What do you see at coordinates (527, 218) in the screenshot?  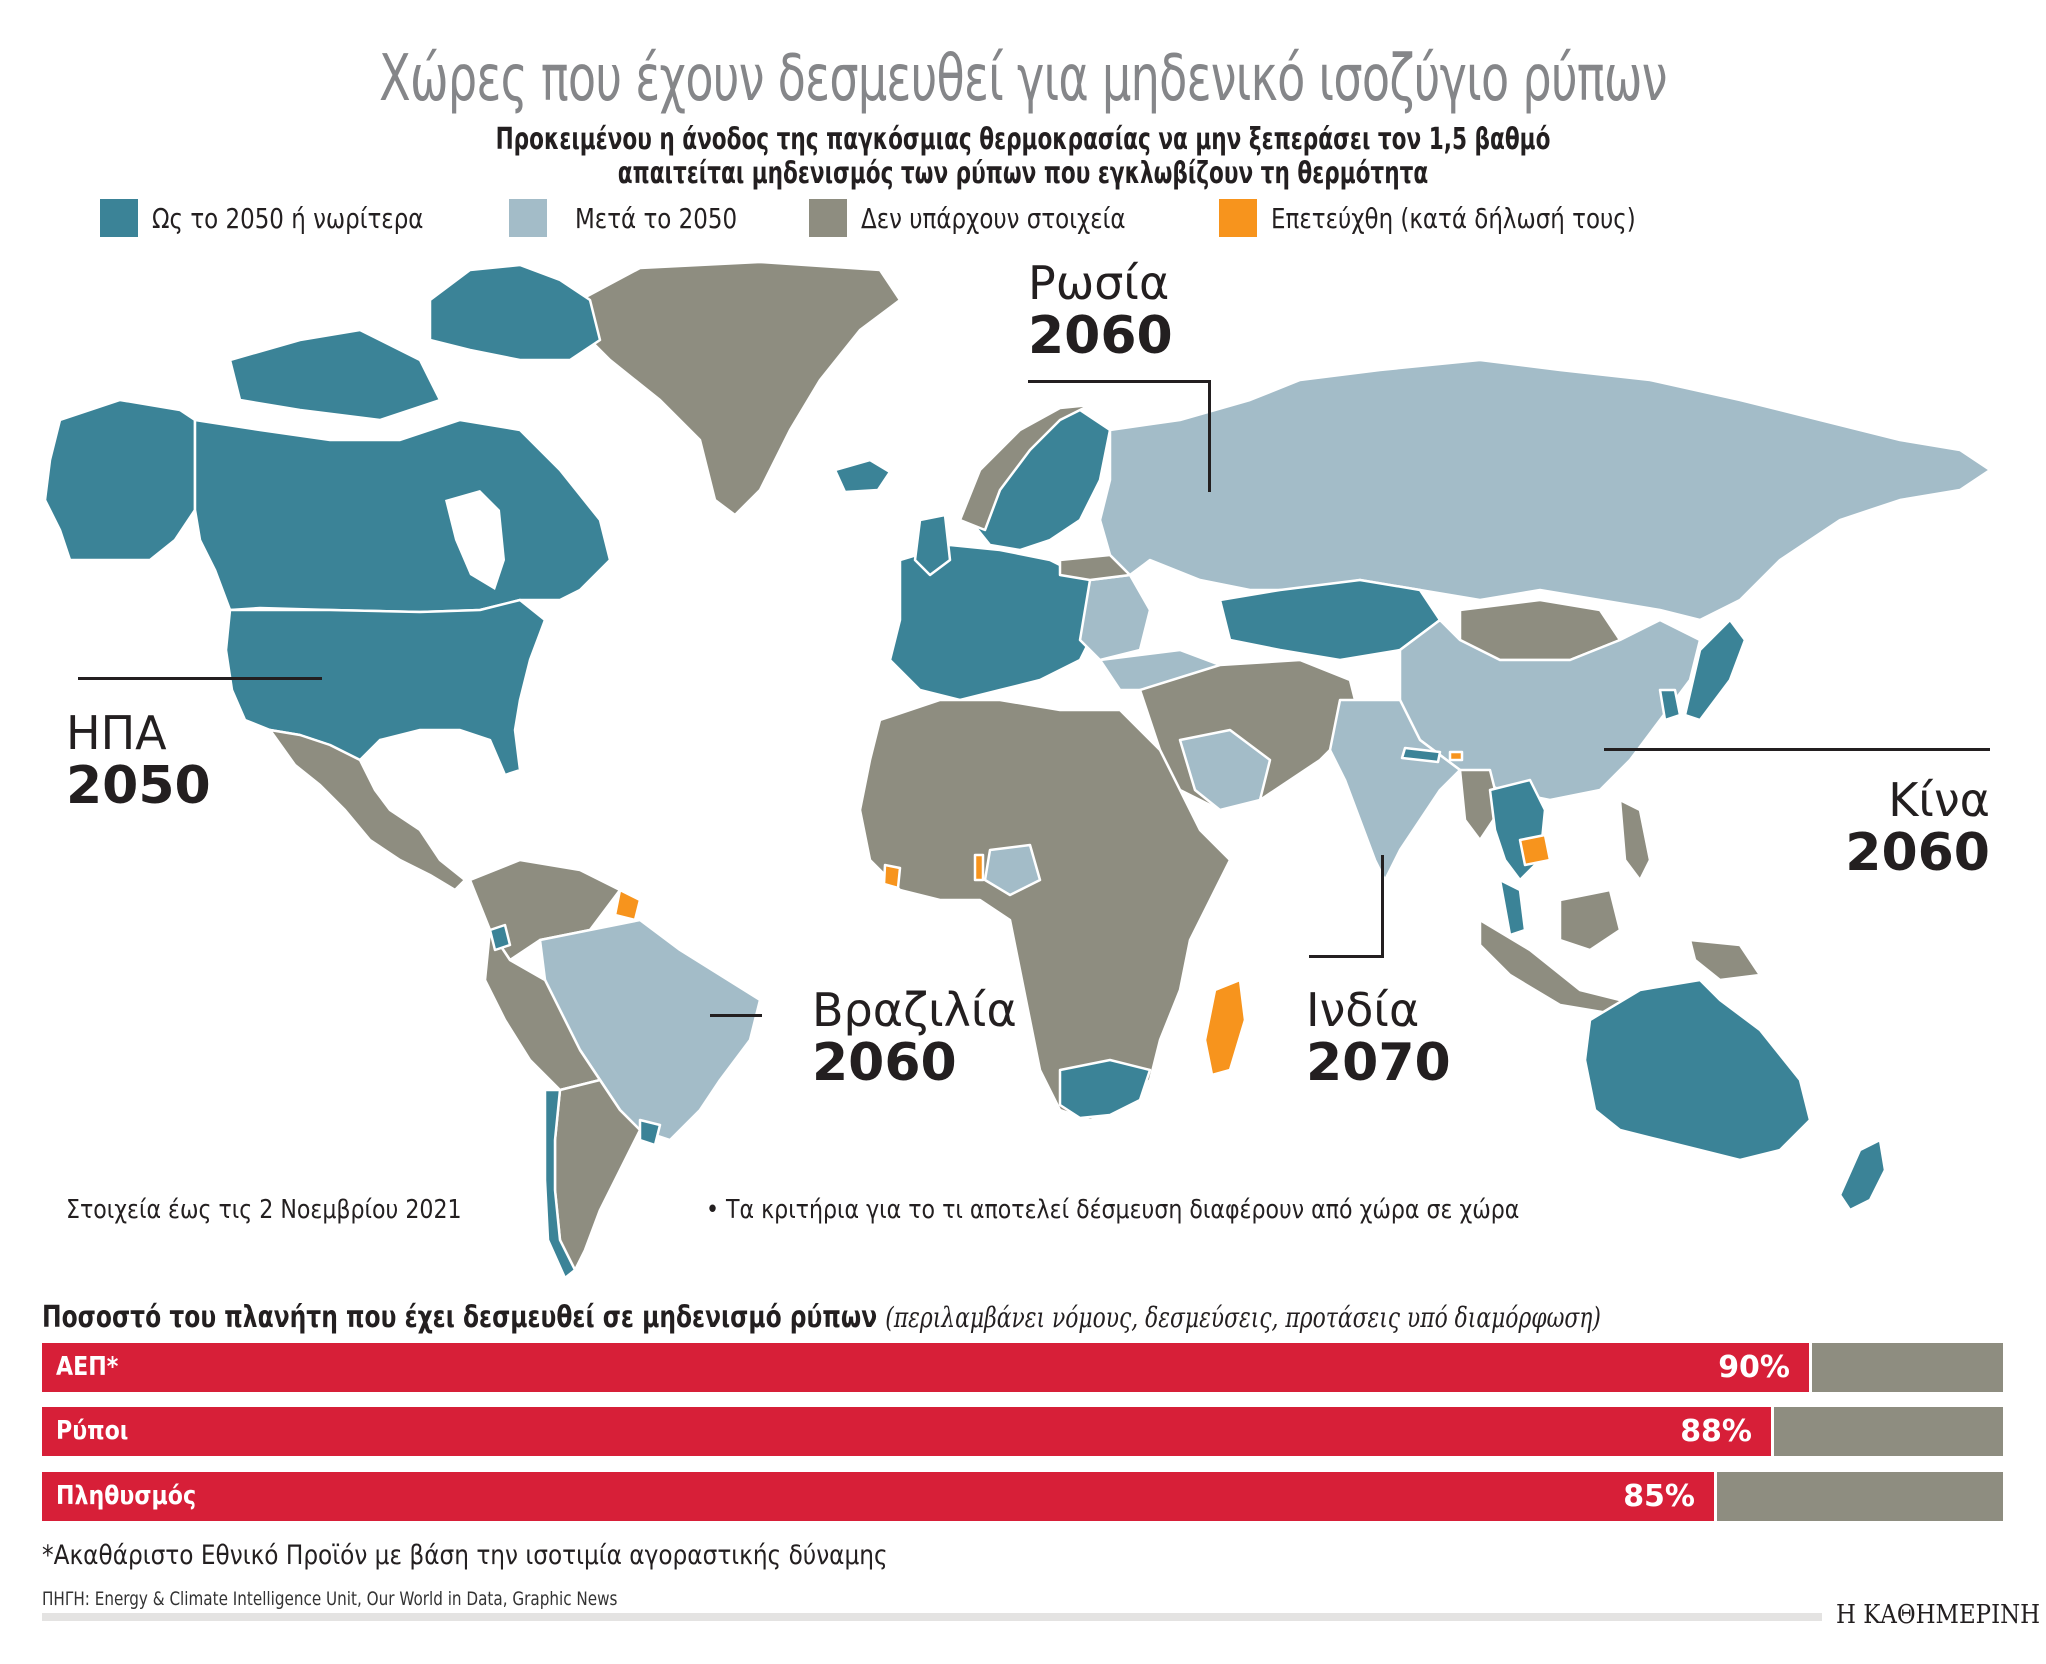 I see `legend-swatch-light-blue` at bounding box center [527, 218].